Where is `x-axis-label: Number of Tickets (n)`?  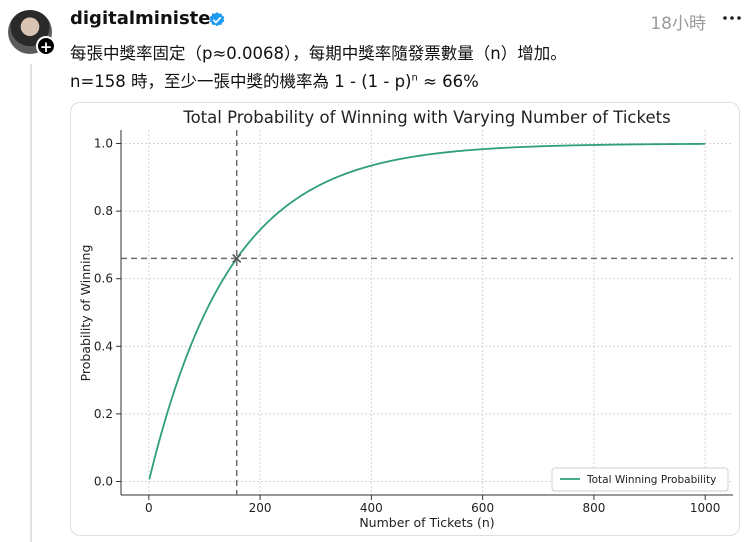 x-axis-label: Number of Tickets (n) is located at coordinates (426, 522).